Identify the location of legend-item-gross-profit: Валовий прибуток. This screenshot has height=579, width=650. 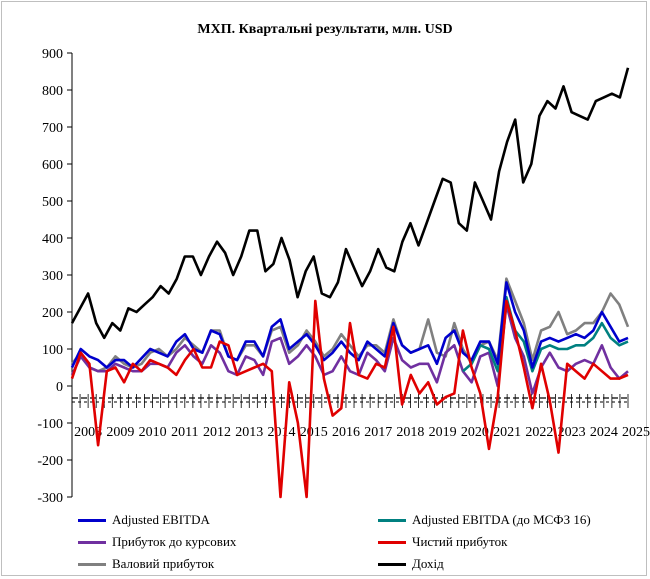
(146, 564).